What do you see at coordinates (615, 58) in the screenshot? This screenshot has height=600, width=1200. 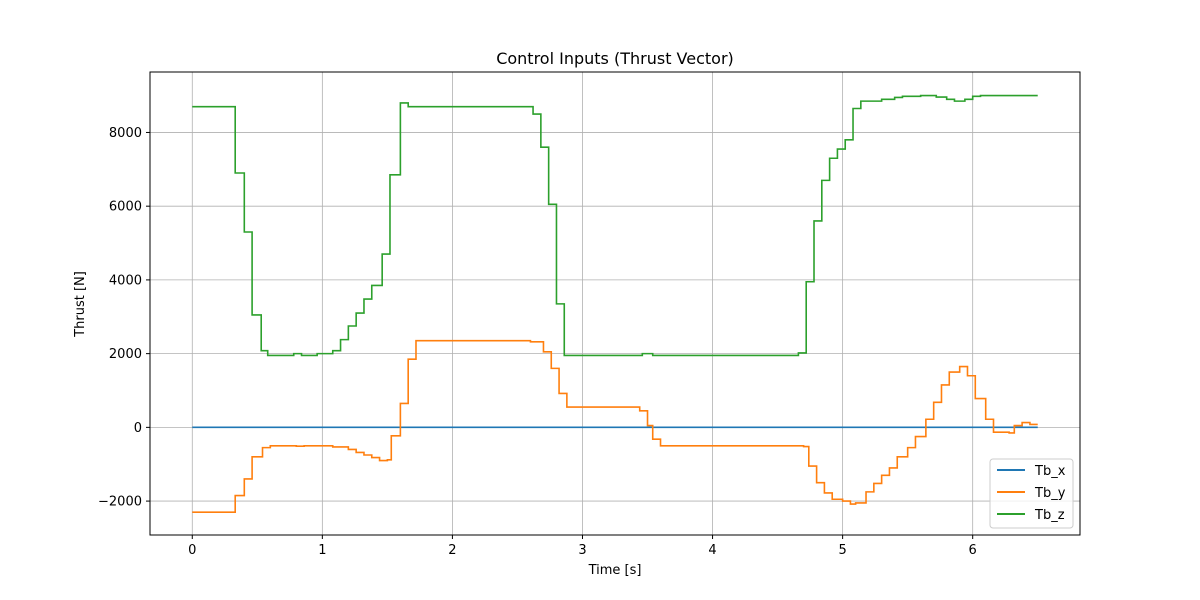 I see `chart-title: Control Inputs (Thrust Vector)` at bounding box center [615, 58].